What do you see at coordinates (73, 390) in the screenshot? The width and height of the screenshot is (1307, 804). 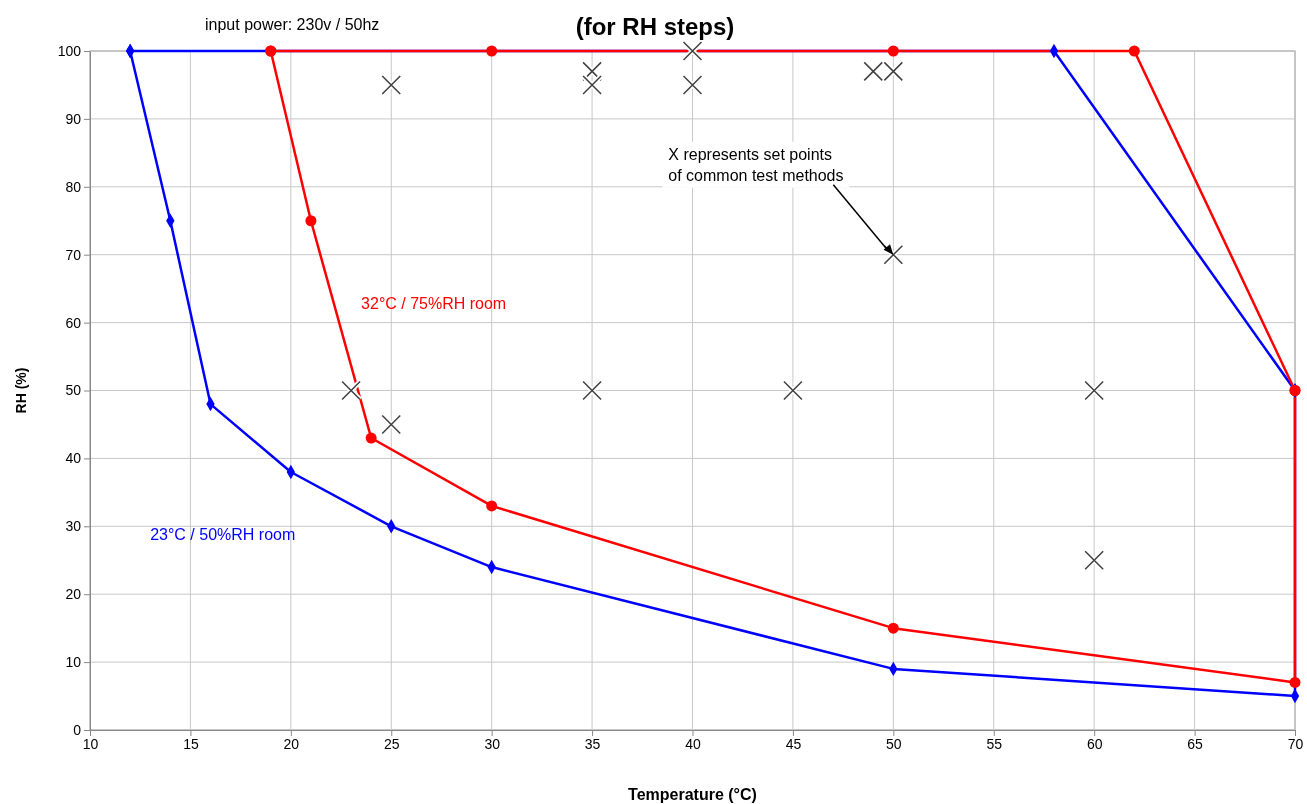 I see `y-tick-label: 50` at bounding box center [73, 390].